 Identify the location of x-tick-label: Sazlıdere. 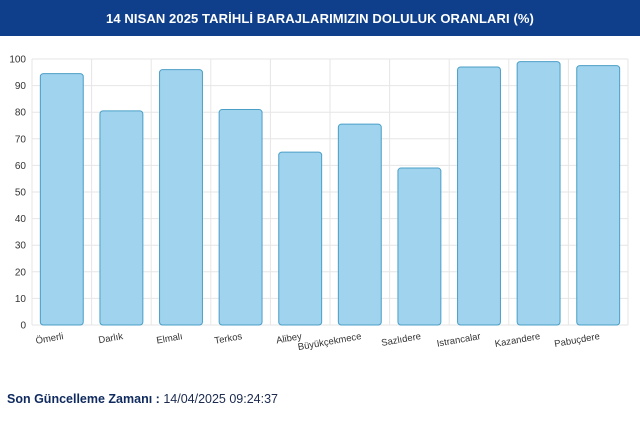
(400, 340).